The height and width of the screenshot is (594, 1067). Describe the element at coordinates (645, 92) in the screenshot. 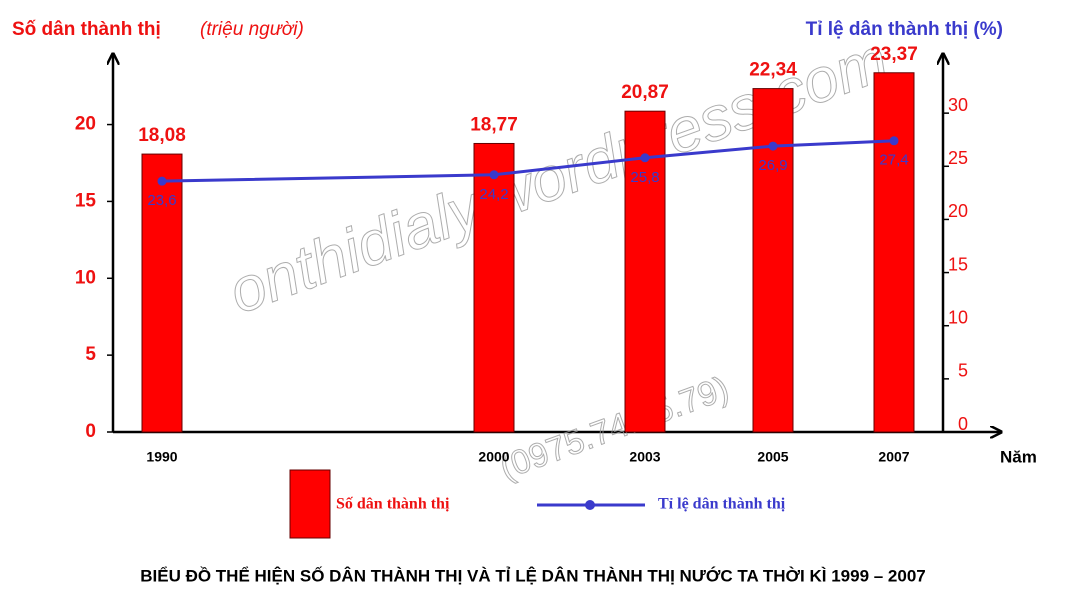

I see `bar-value-label: 20,87` at that location.